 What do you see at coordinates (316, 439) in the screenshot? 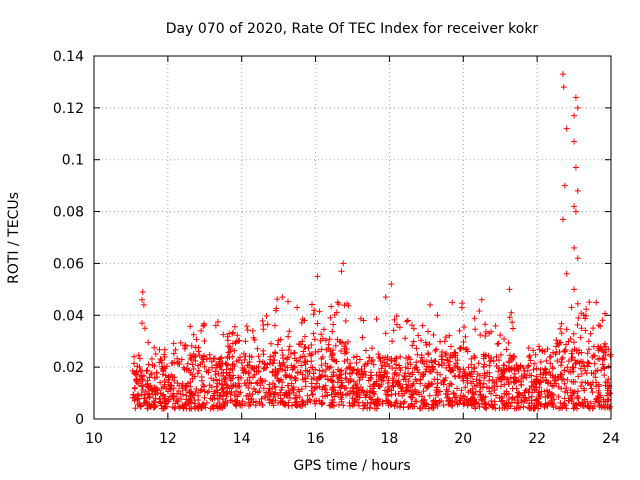
I see `x-tick-label: 16` at bounding box center [316, 439].